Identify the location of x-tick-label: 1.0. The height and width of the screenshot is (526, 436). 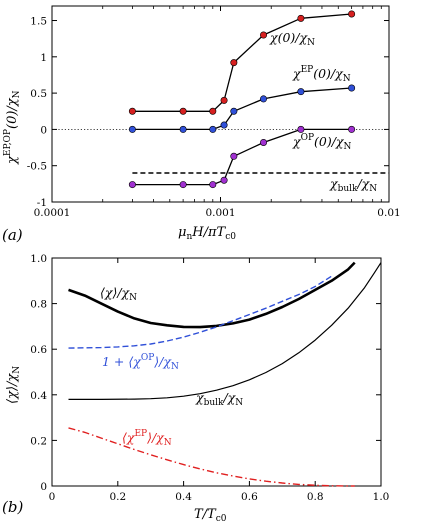
(381, 497).